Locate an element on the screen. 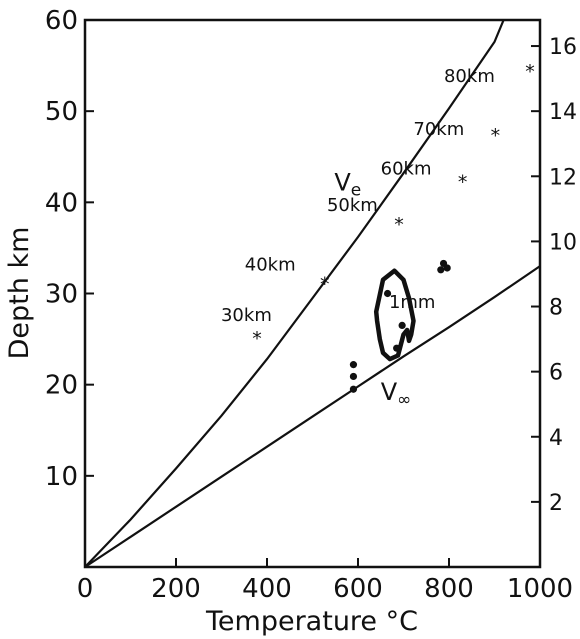 This screenshot has width=580, height=639. y-tick-label: 40 is located at coordinates (61, 203).